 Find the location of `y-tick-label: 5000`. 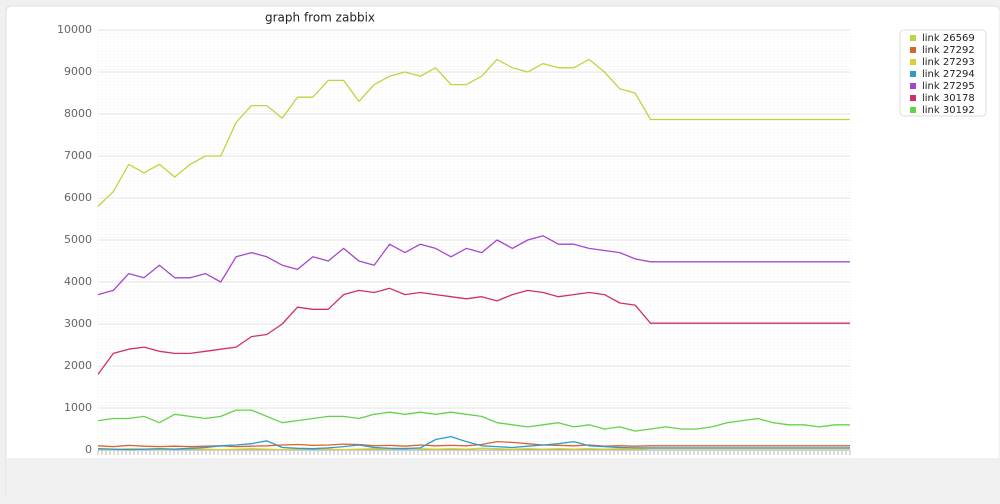

y-tick-label: 5000 is located at coordinates (78, 239).